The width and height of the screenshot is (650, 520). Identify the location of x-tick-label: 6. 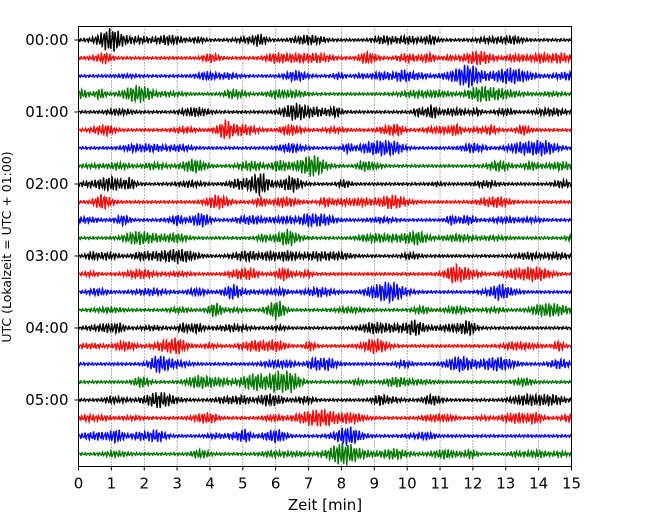
(276, 484).